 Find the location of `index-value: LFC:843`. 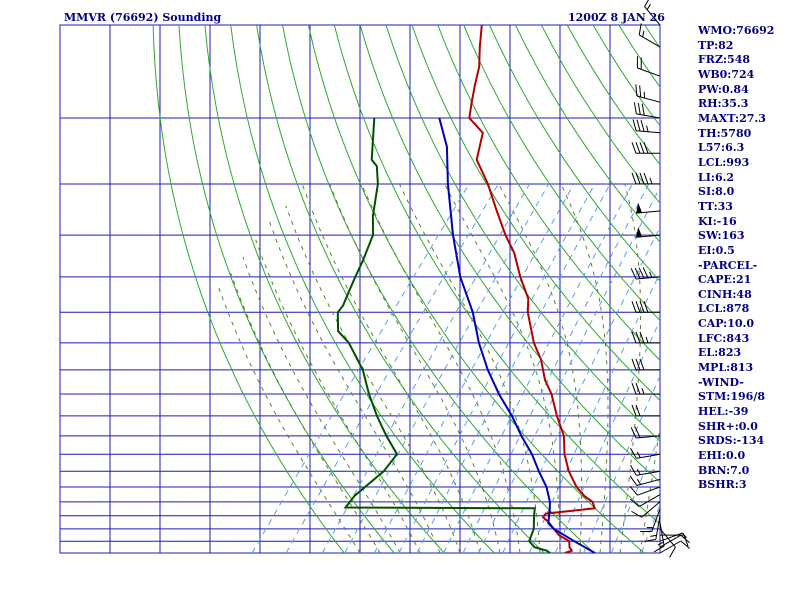

index-value: LFC:843 is located at coordinates (724, 338).